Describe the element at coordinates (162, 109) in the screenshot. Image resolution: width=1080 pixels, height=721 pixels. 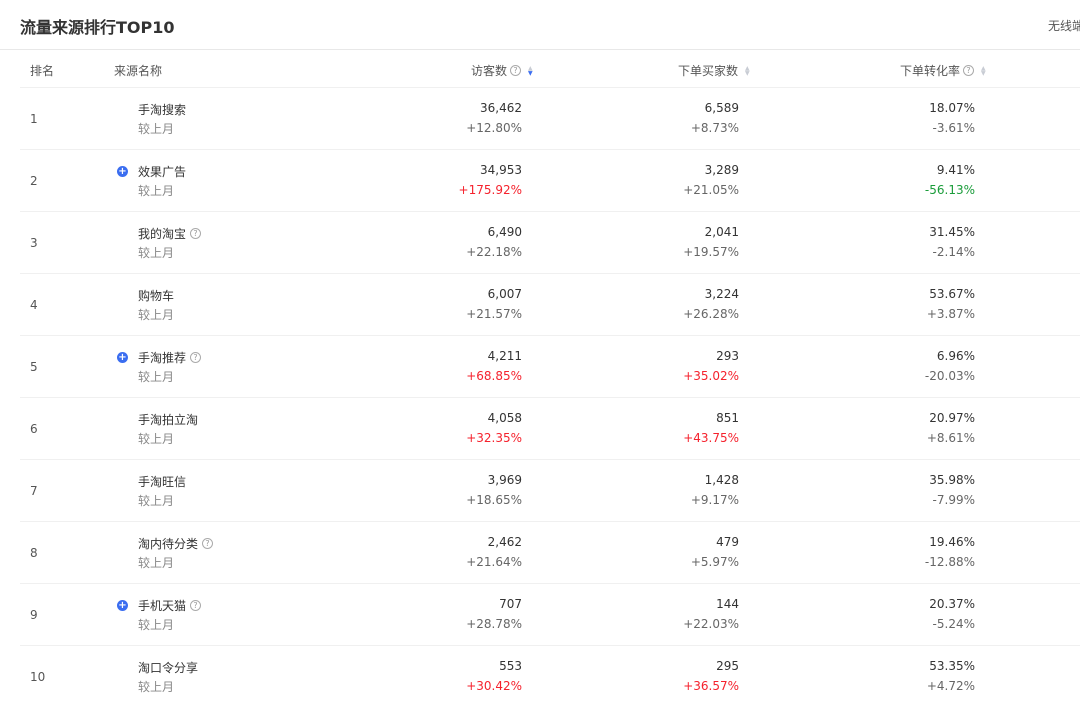
I see `source-name: 手淘搜索` at that location.